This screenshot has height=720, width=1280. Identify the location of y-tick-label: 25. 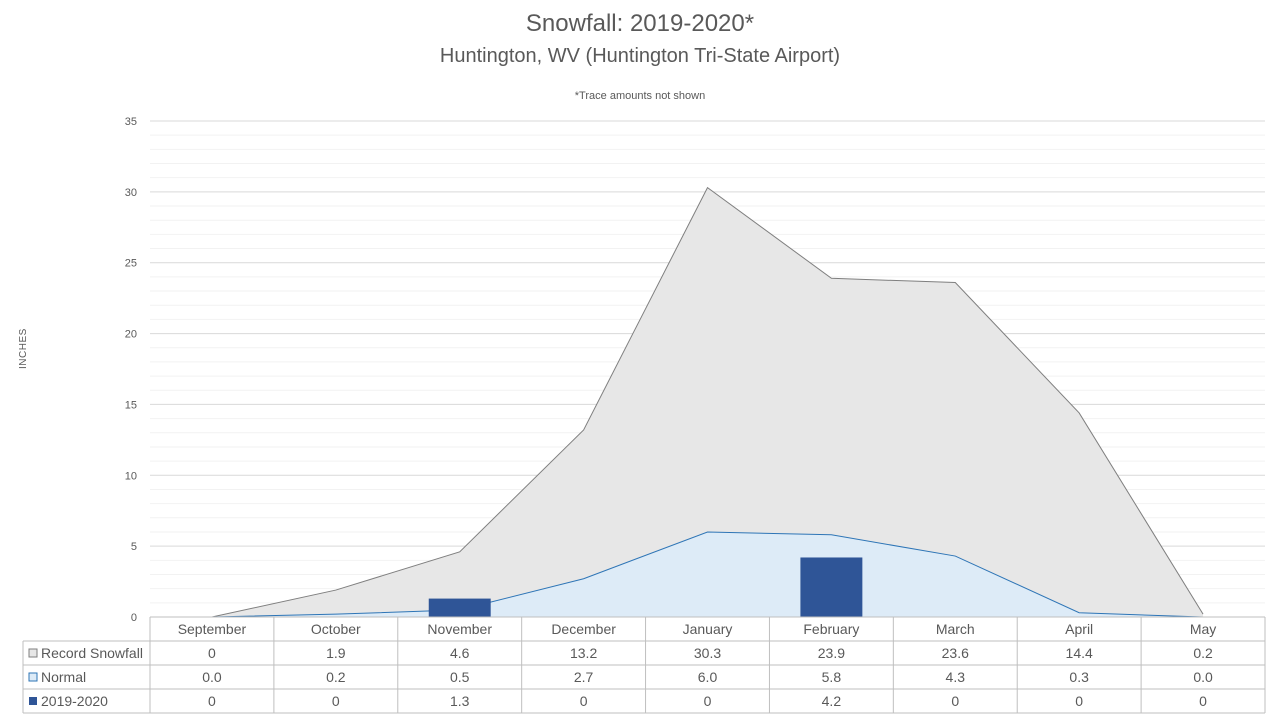
(131, 264).